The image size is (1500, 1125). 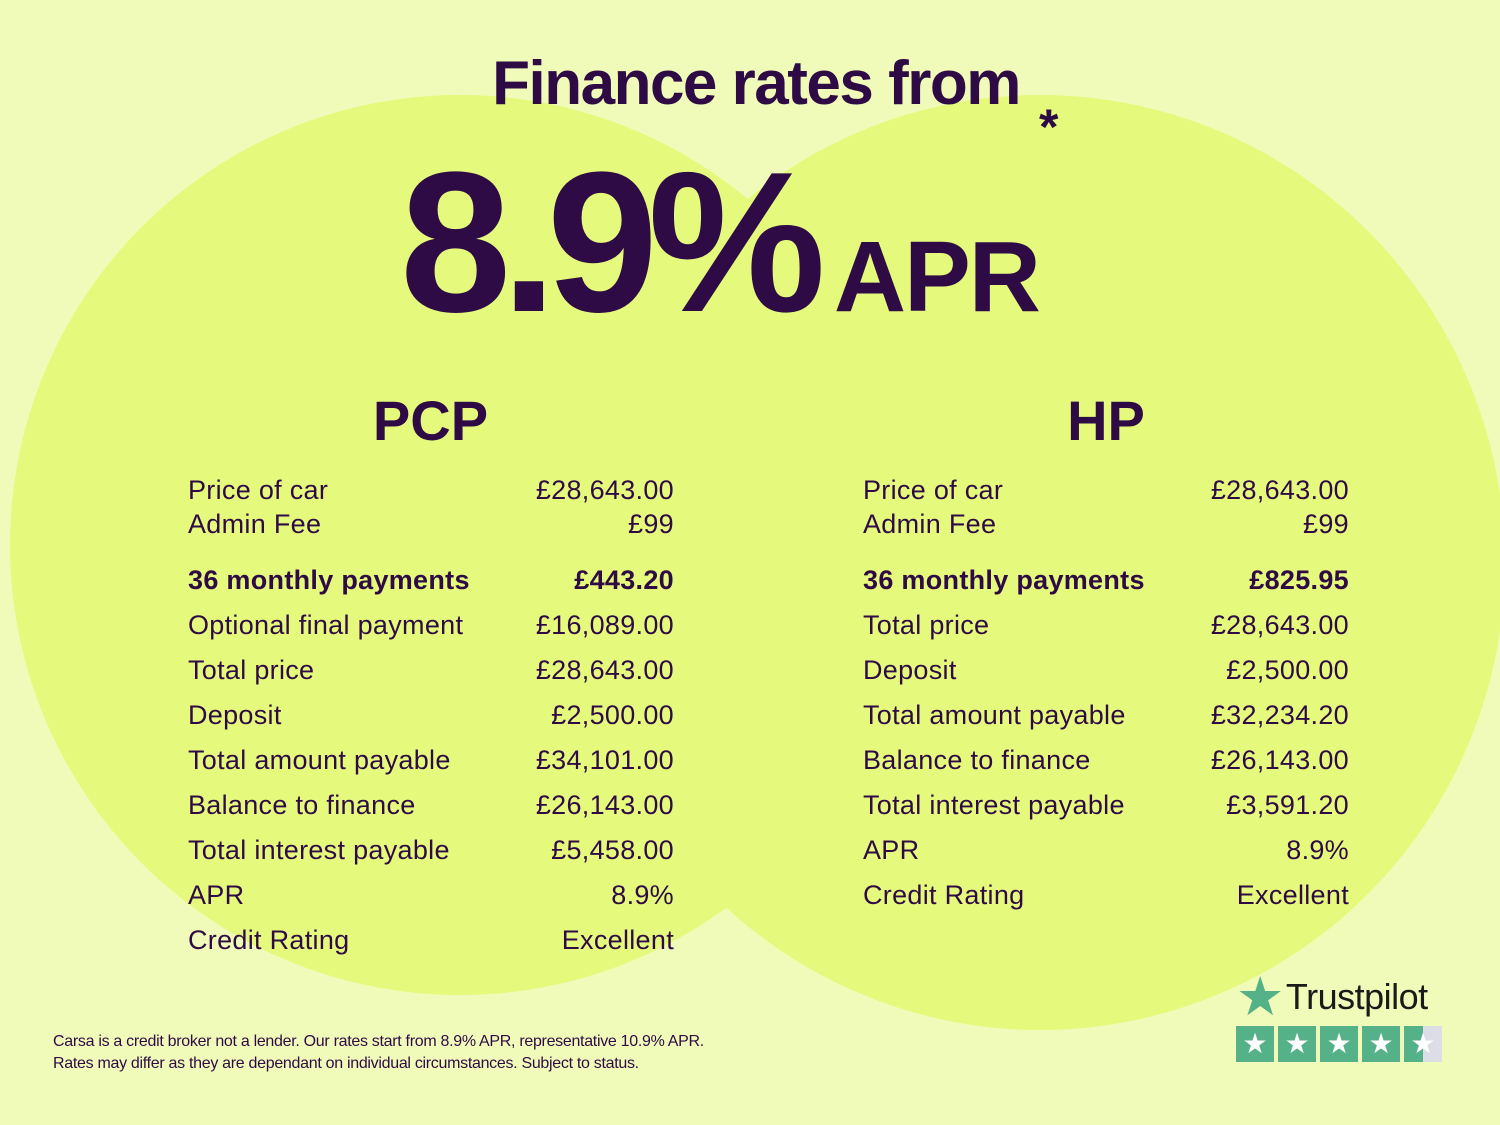 What do you see at coordinates (612, 850) in the screenshot?
I see `row-value: £5,458.00` at bounding box center [612, 850].